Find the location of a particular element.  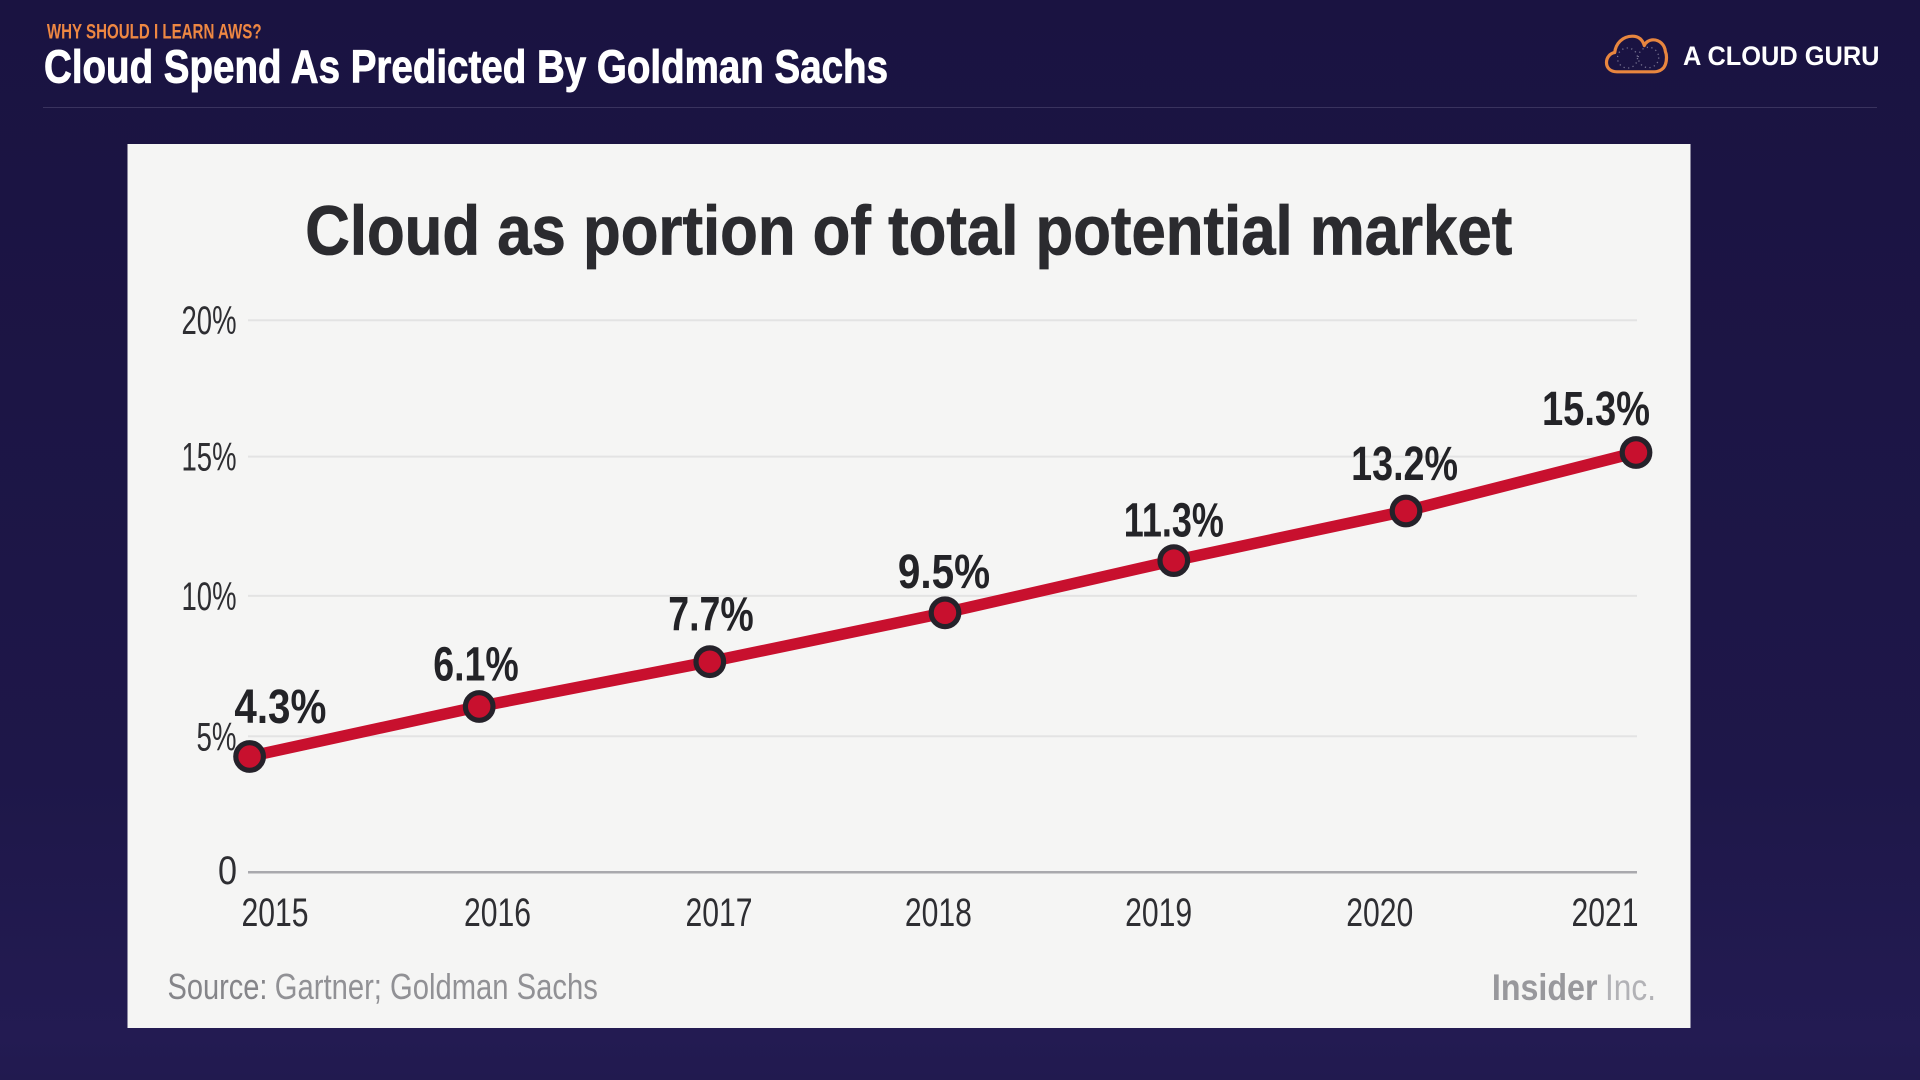

svg-text: 20% is located at coordinates (209, 321).